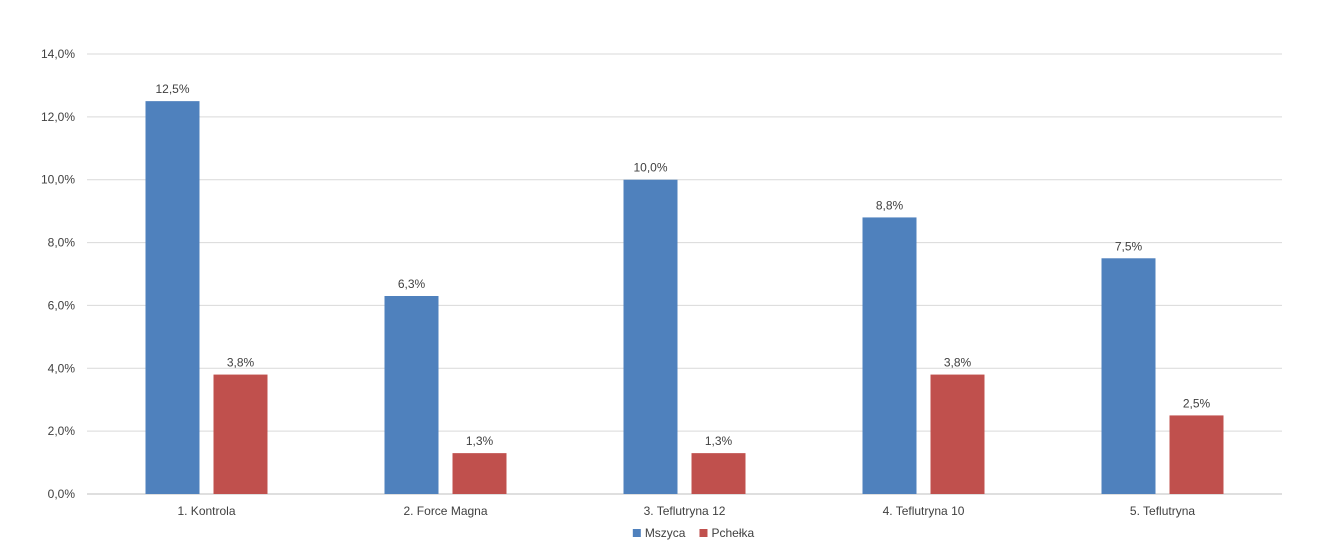 The height and width of the screenshot is (559, 1317). I want to click on y-tick-label: 14,0%, so click(58, 54).